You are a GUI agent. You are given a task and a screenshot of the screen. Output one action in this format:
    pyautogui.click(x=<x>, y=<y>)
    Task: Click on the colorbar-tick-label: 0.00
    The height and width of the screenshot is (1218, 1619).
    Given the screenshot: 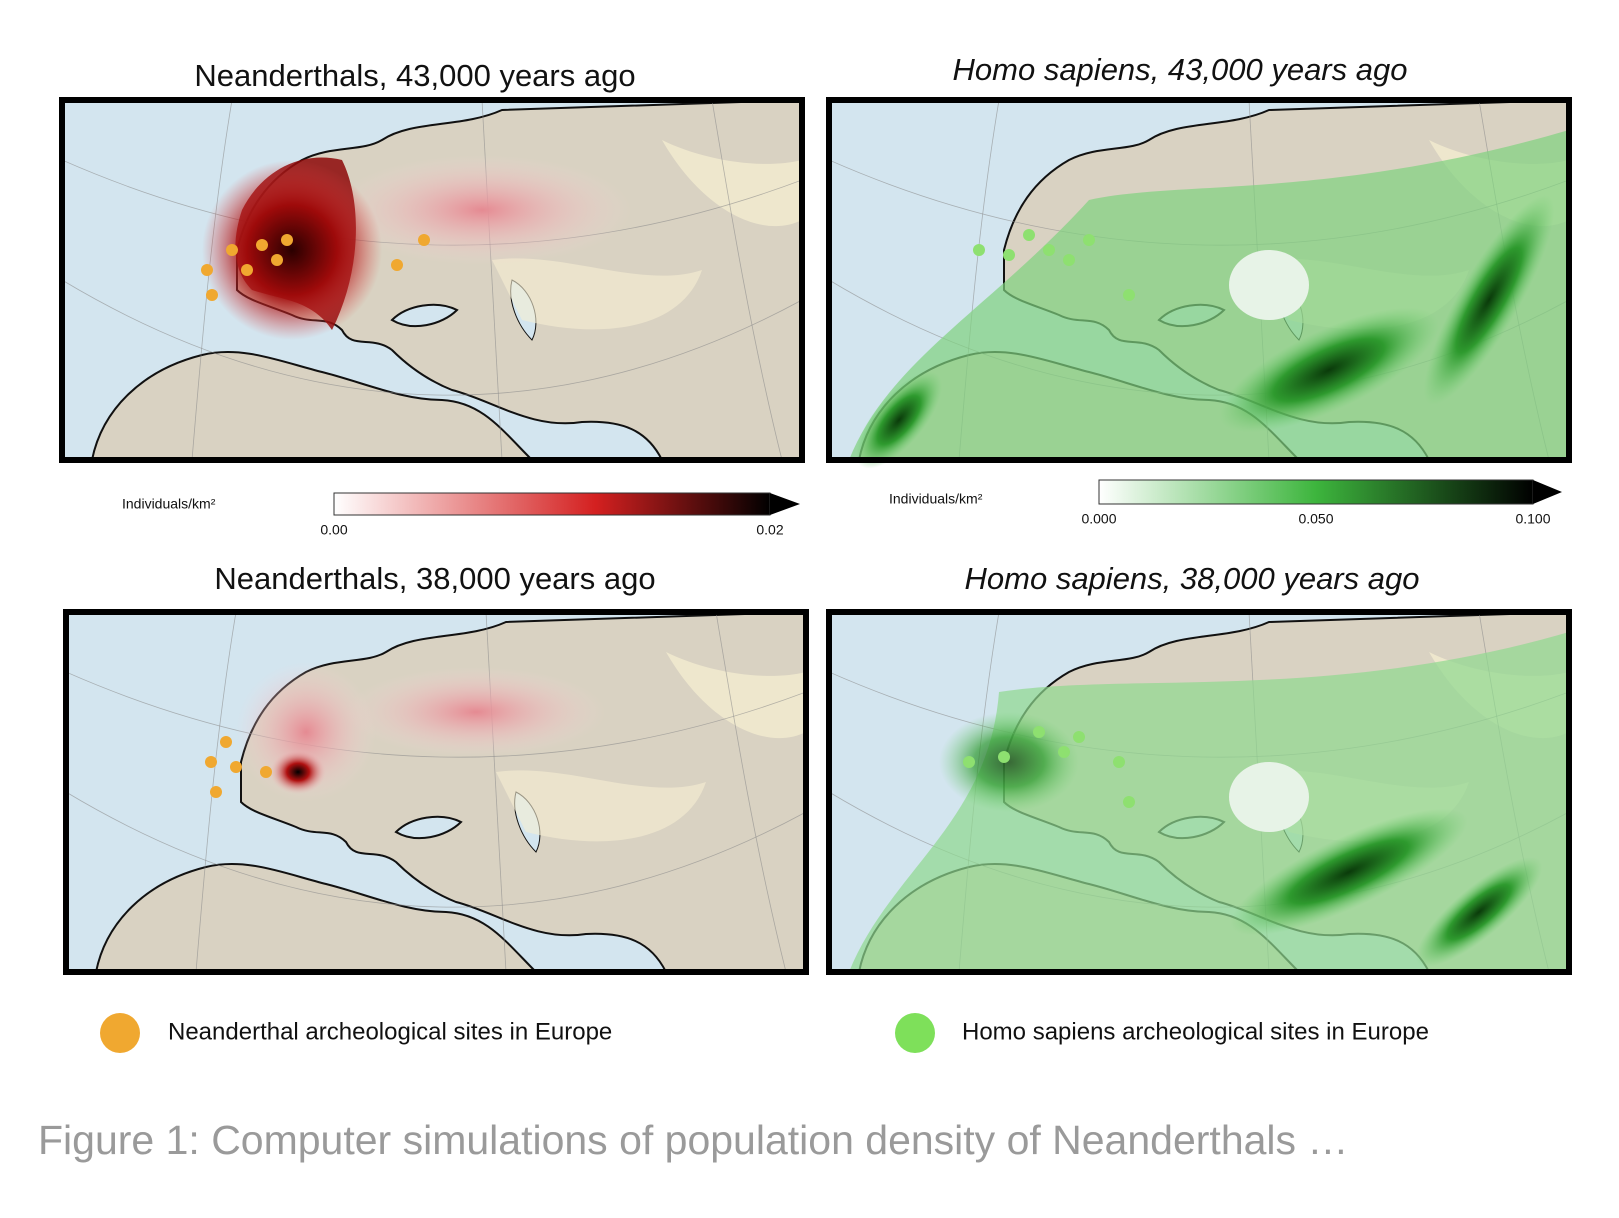 What is the action you would take?
    pyautogui.click(x=333, y=530)
    